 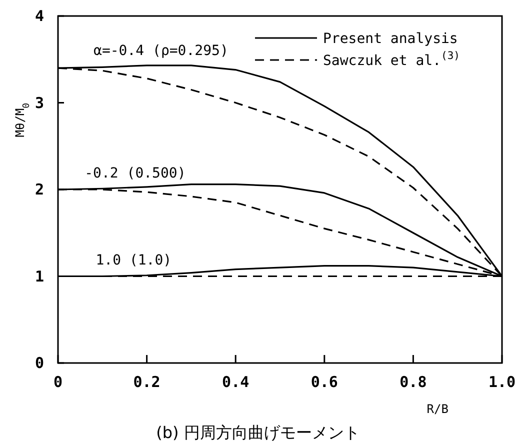 What do you see at coordinates (39, 16) in the screenshot?
I see `y-tick-label: 4` at bounding box center [39, 16].